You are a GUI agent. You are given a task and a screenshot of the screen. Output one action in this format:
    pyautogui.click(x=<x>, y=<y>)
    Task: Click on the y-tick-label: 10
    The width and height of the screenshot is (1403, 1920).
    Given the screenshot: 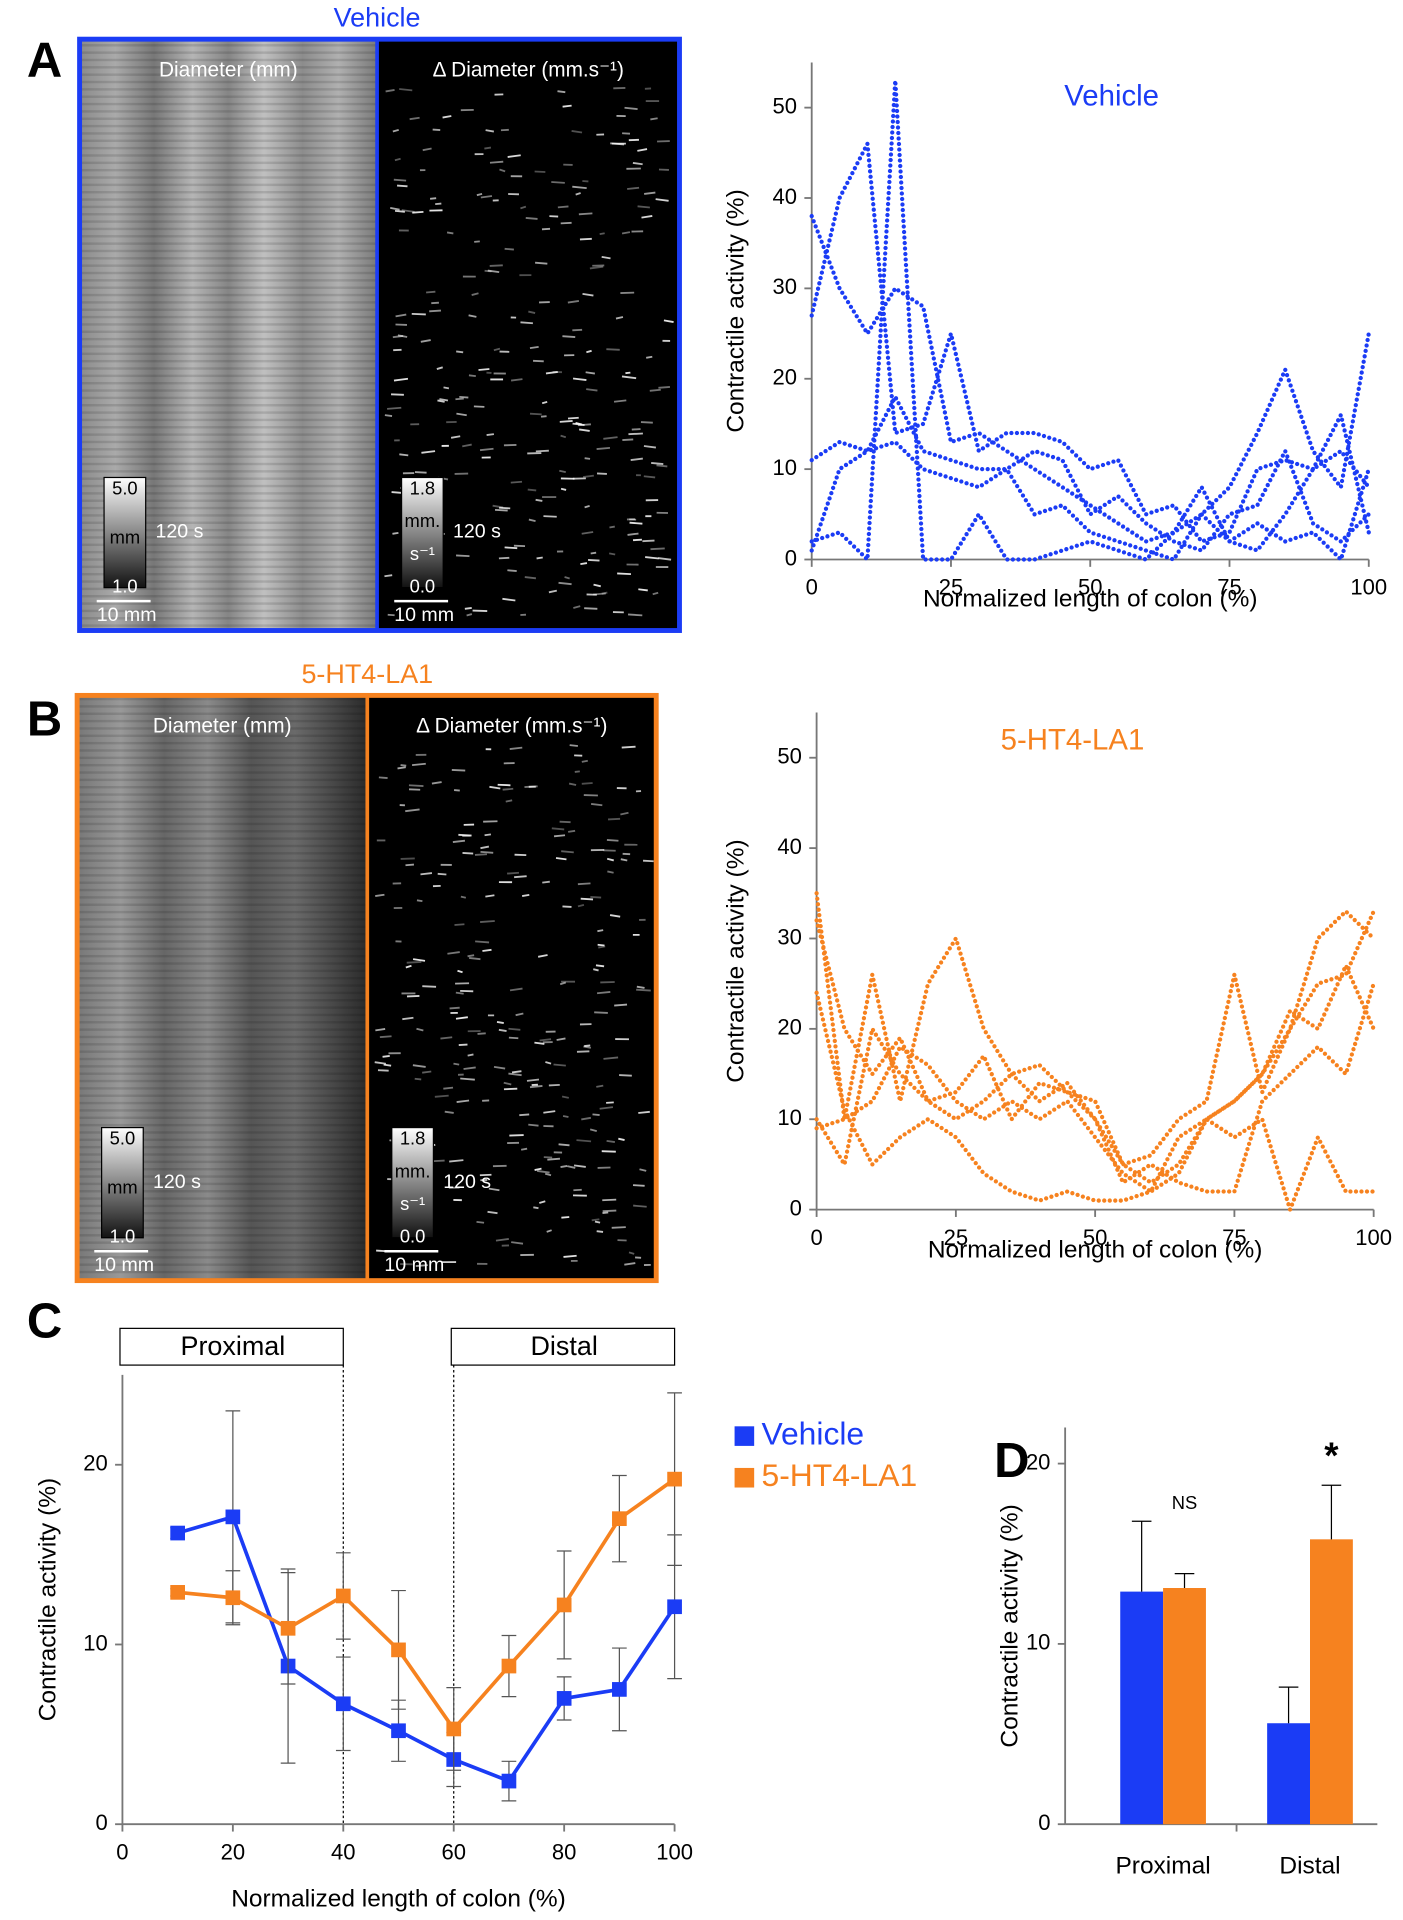 What is the action you would take?
    pyautogui.click(x=789, y=1117)
    